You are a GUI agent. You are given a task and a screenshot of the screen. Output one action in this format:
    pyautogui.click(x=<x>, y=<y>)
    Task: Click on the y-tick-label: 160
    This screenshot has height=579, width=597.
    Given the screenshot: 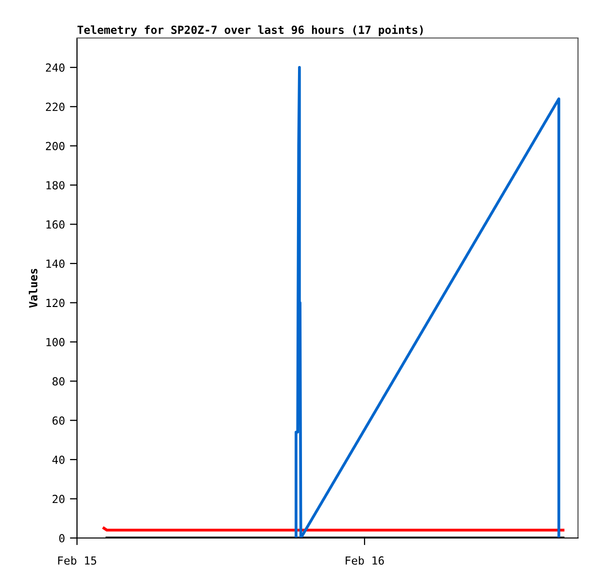 What is the action you would take?
    pyautogui.click(x=55, y=224)
    